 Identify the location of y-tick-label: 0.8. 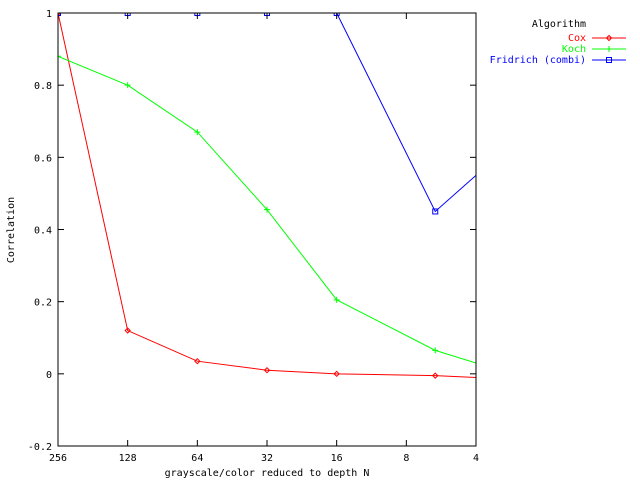
(43, 86).